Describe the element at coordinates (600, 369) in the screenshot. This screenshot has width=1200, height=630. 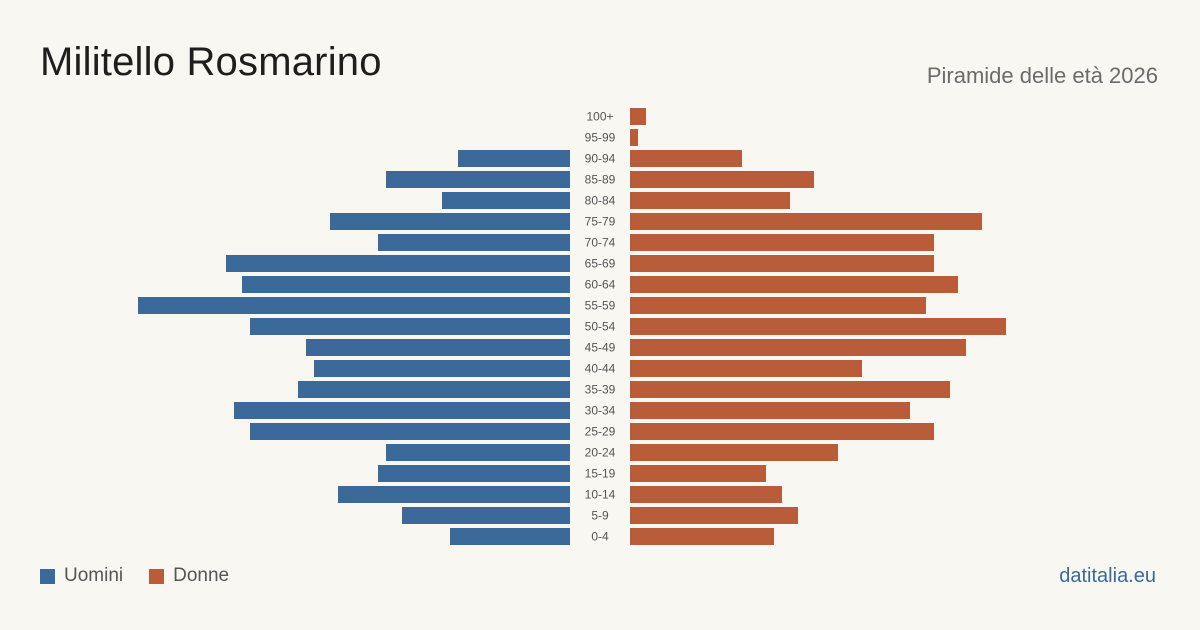
I see `age-label-40-44: 40-44` at that location.